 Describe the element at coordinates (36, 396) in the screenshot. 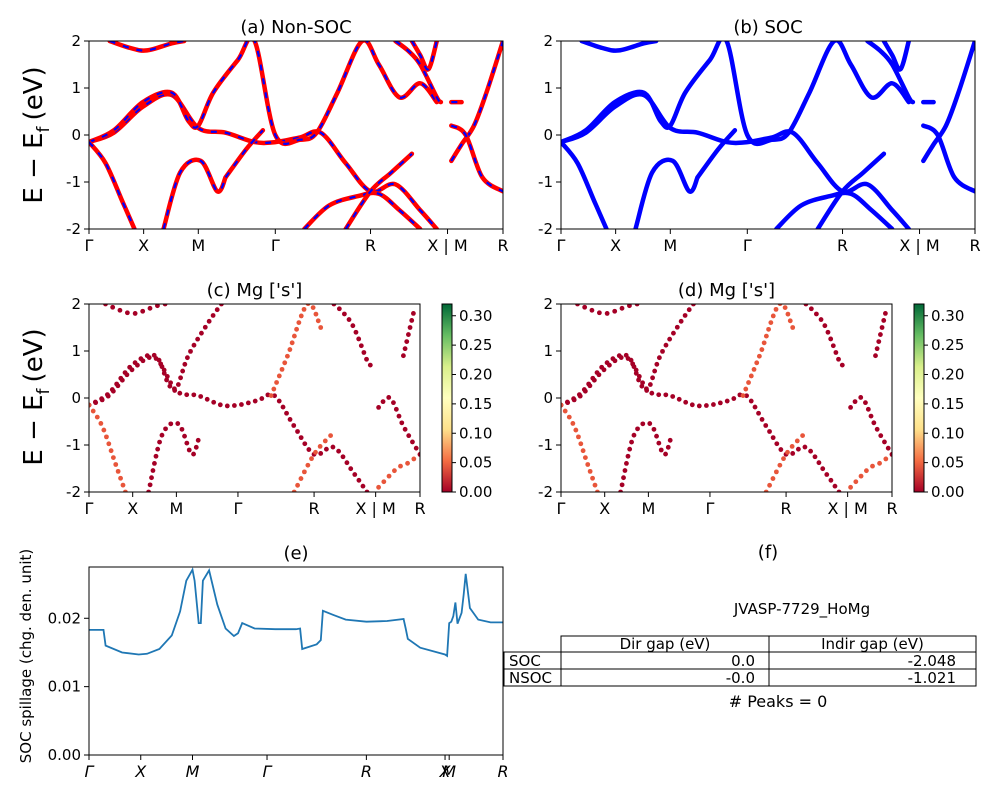

I see `ylabel-middle: E − Ef (eV)` at that location.